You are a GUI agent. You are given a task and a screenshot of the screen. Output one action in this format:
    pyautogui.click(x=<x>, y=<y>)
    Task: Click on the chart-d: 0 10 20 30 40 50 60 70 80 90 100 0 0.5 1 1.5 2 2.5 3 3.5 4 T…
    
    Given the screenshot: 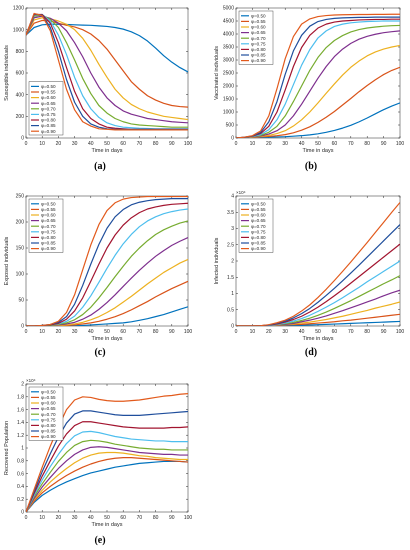 What is the action you would take?
    pyautogui.click(x=309, y=266)
    